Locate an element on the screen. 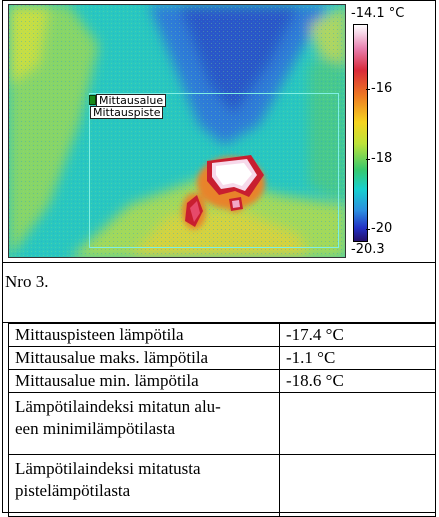  scale-max-label: -14.1 °C is located at coordinates (378, 13).